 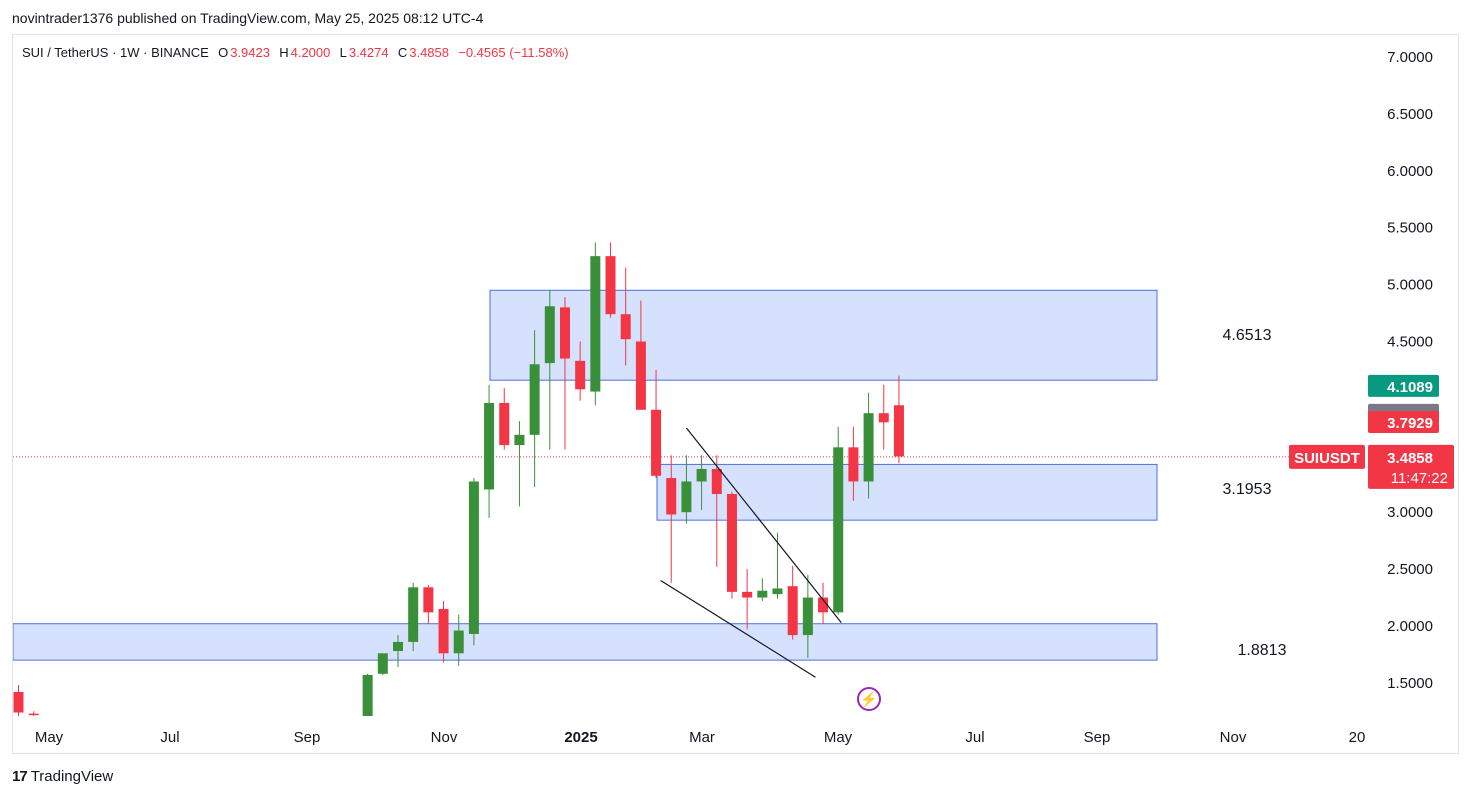 I want to click on legend-low-label: L, so click(x=343, y=52).